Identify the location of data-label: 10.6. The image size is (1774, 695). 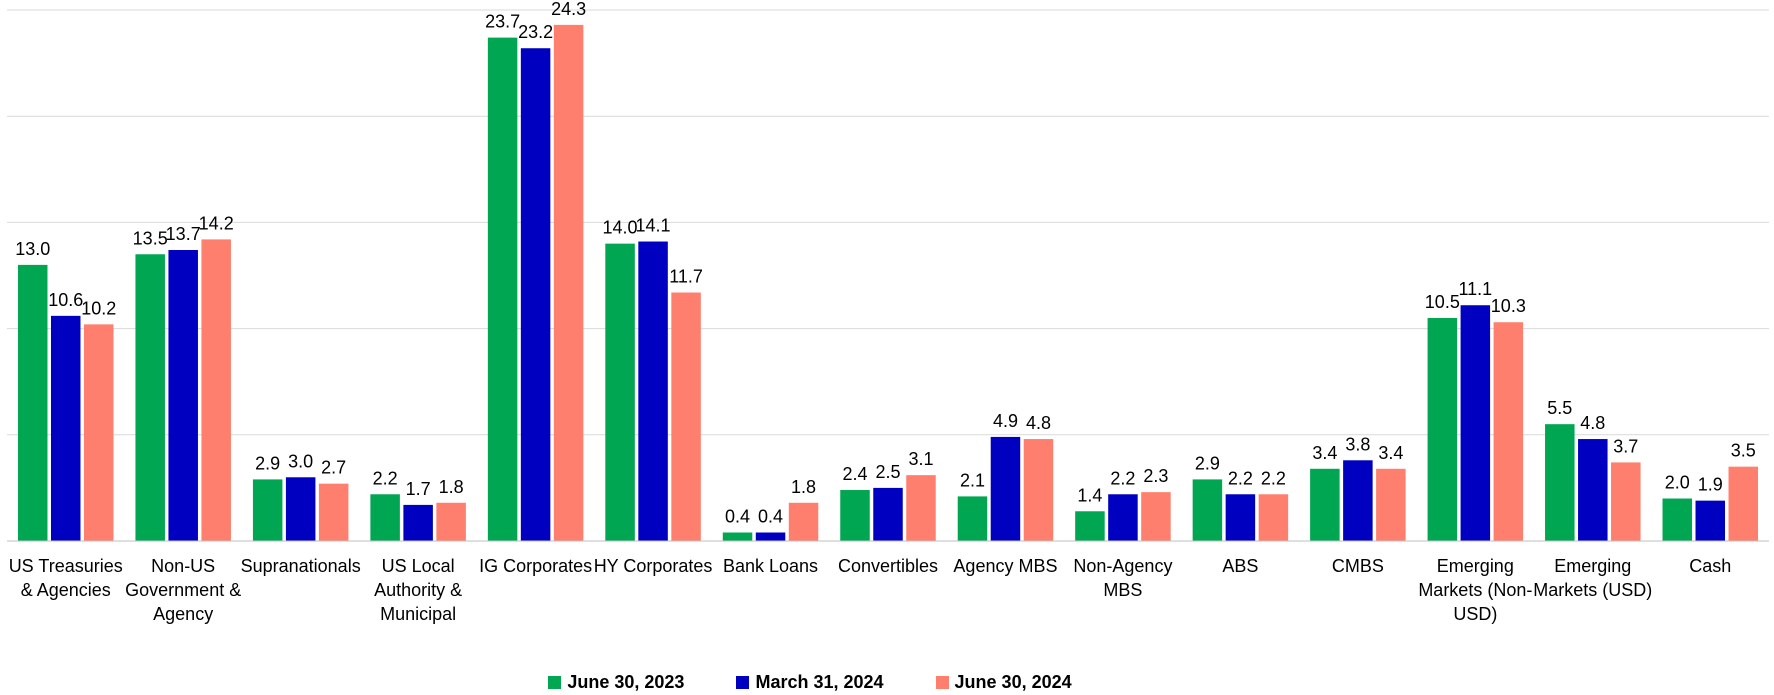
(65, 300).